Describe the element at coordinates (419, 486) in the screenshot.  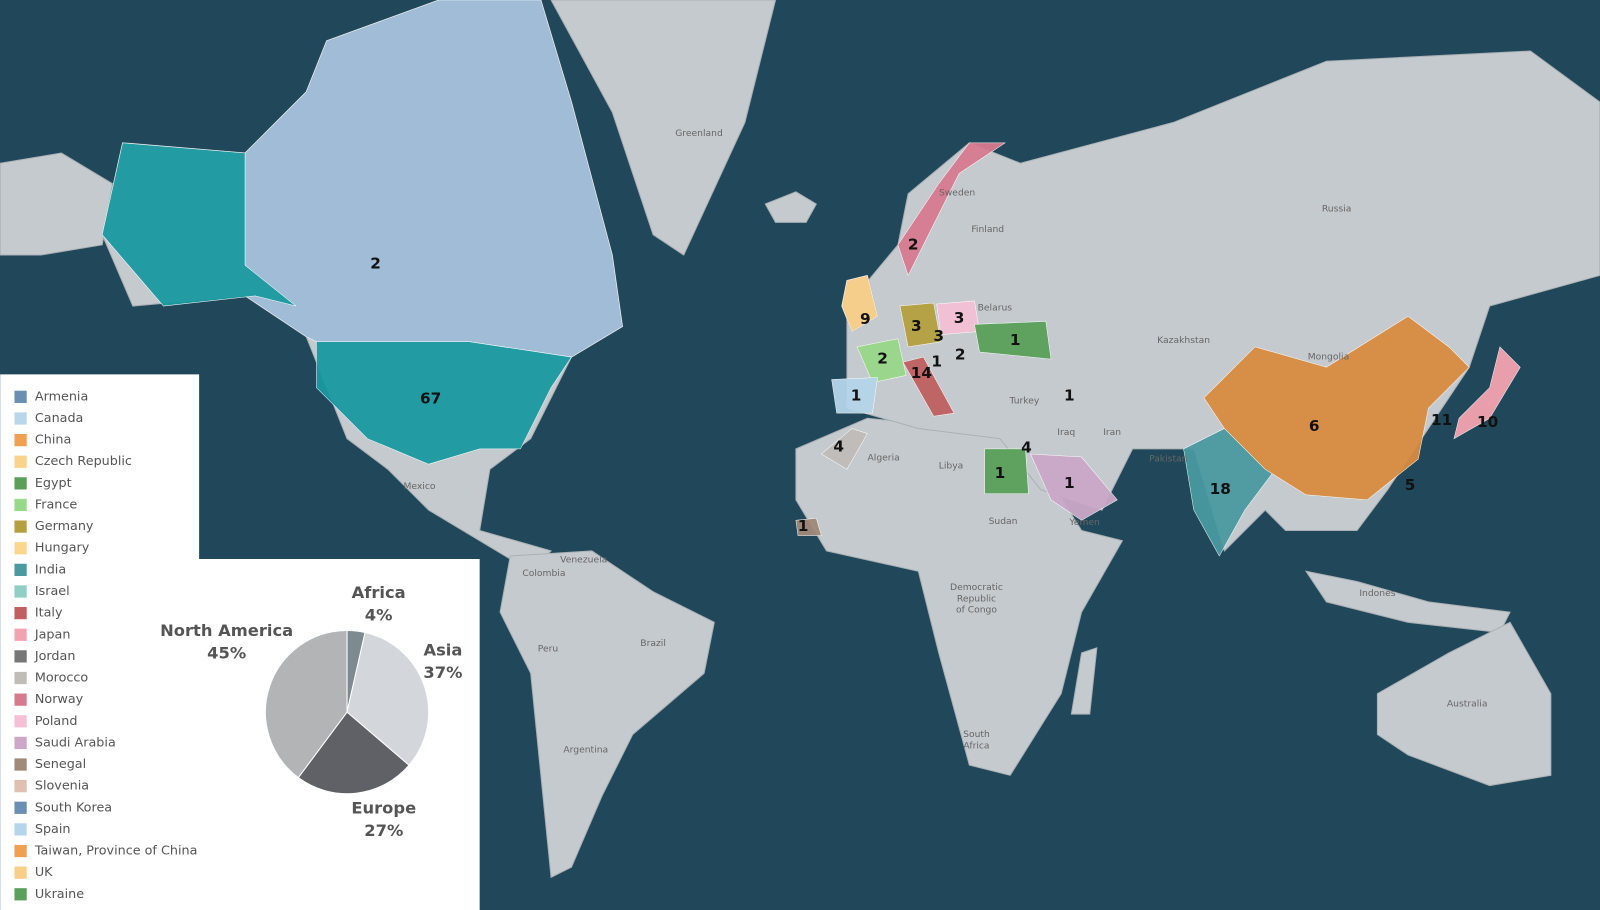
I see `place-label: Mexico` at that location.